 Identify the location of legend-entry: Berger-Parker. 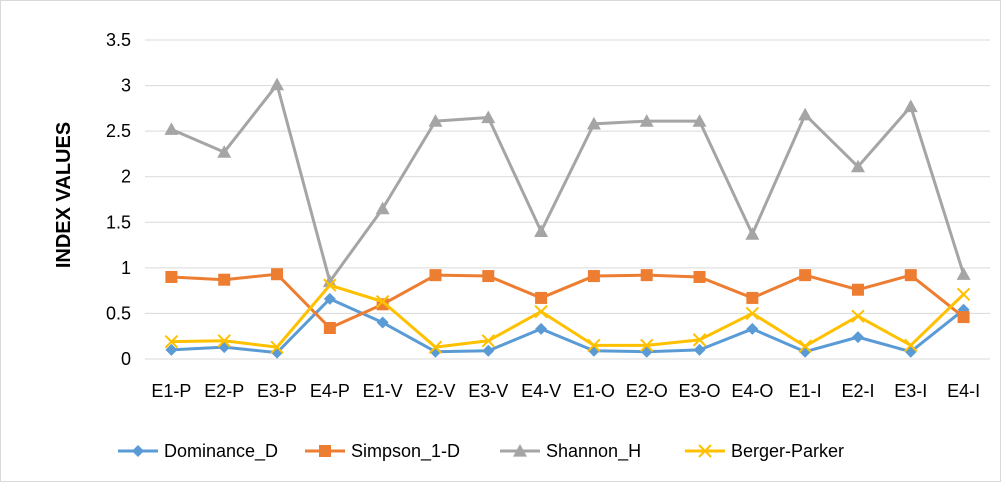
(764, 451).